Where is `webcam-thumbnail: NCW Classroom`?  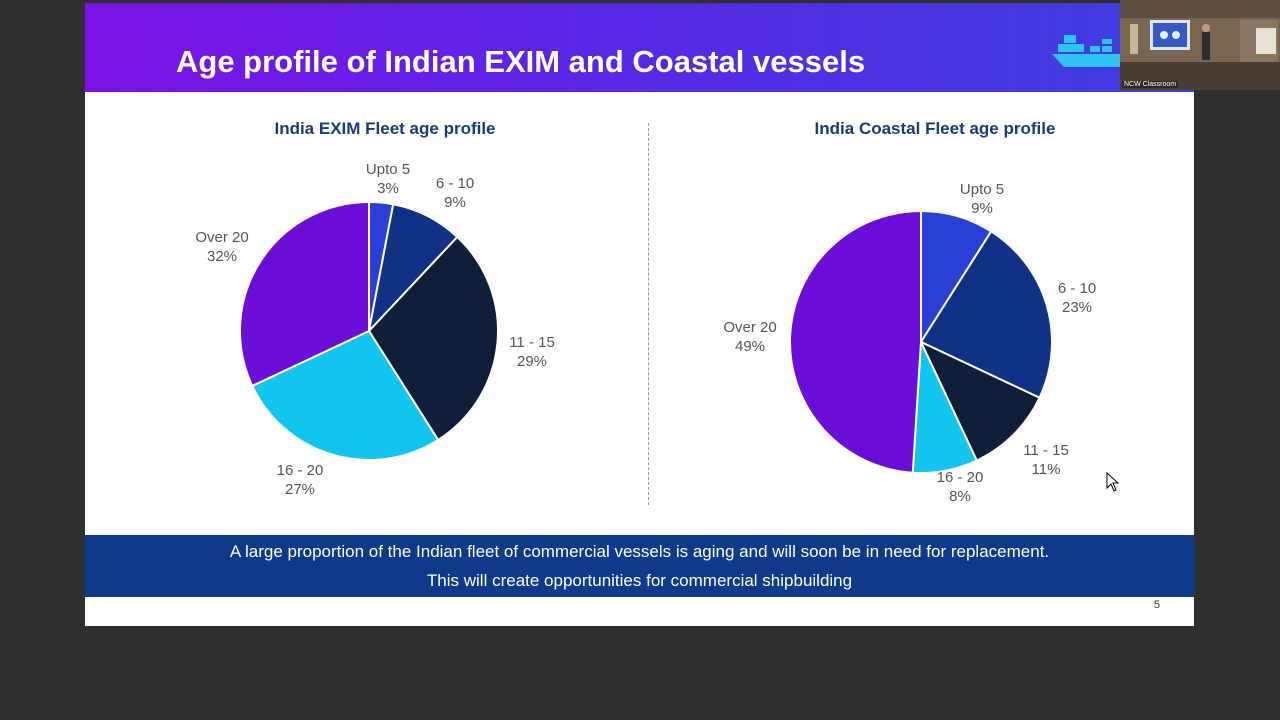 webcam-thumbnail: NCW Classroom is located at coordinates (1200, 45).